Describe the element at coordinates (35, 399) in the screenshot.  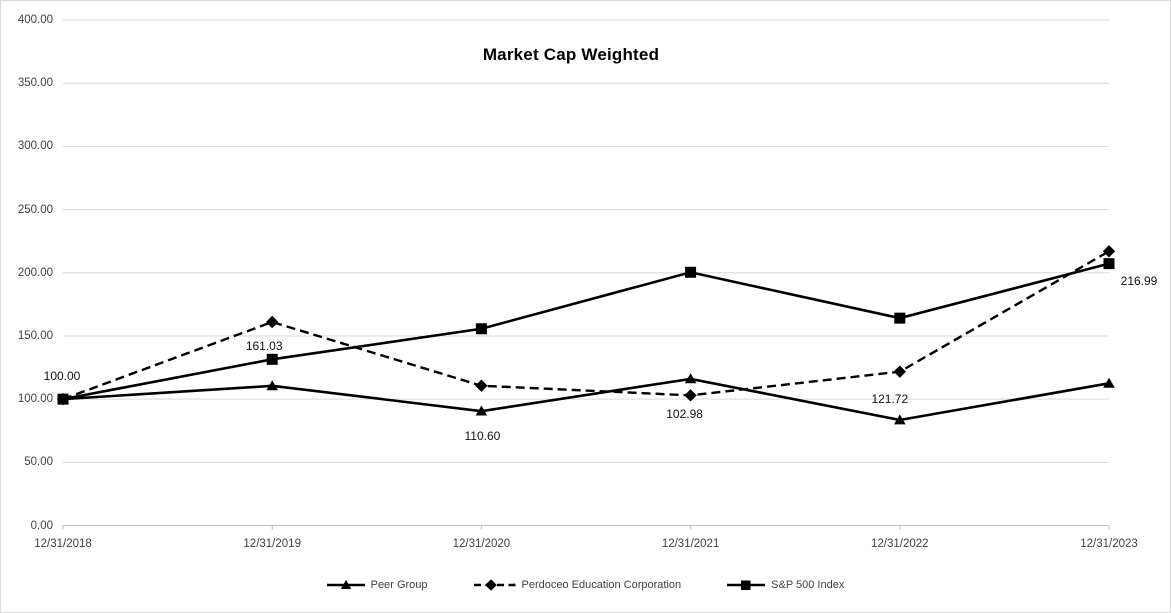
I see `y-axis-tick-label: 100.00` at that location.